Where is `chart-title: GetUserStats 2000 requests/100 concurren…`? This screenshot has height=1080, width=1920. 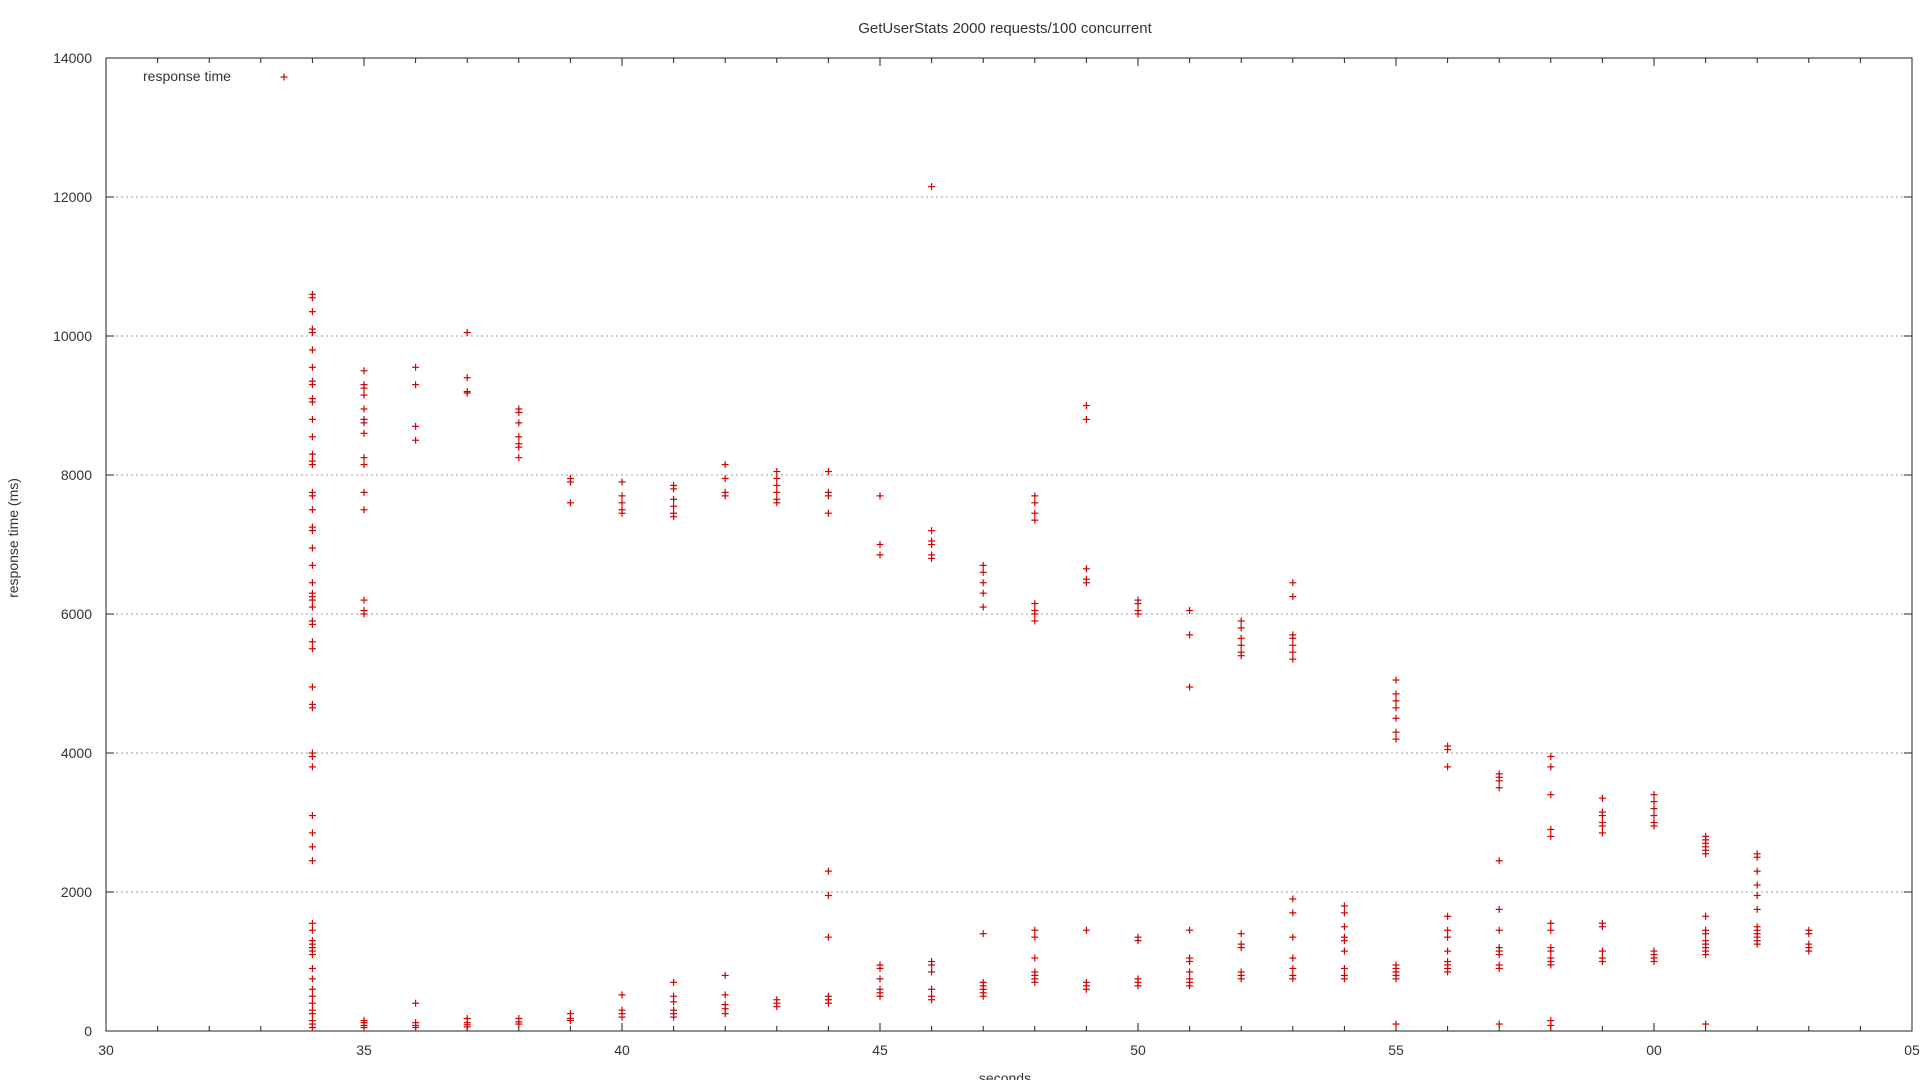
chart-title: GetUserStats 2000 requests/100 concurren… is located at coordinates (1005, 28).